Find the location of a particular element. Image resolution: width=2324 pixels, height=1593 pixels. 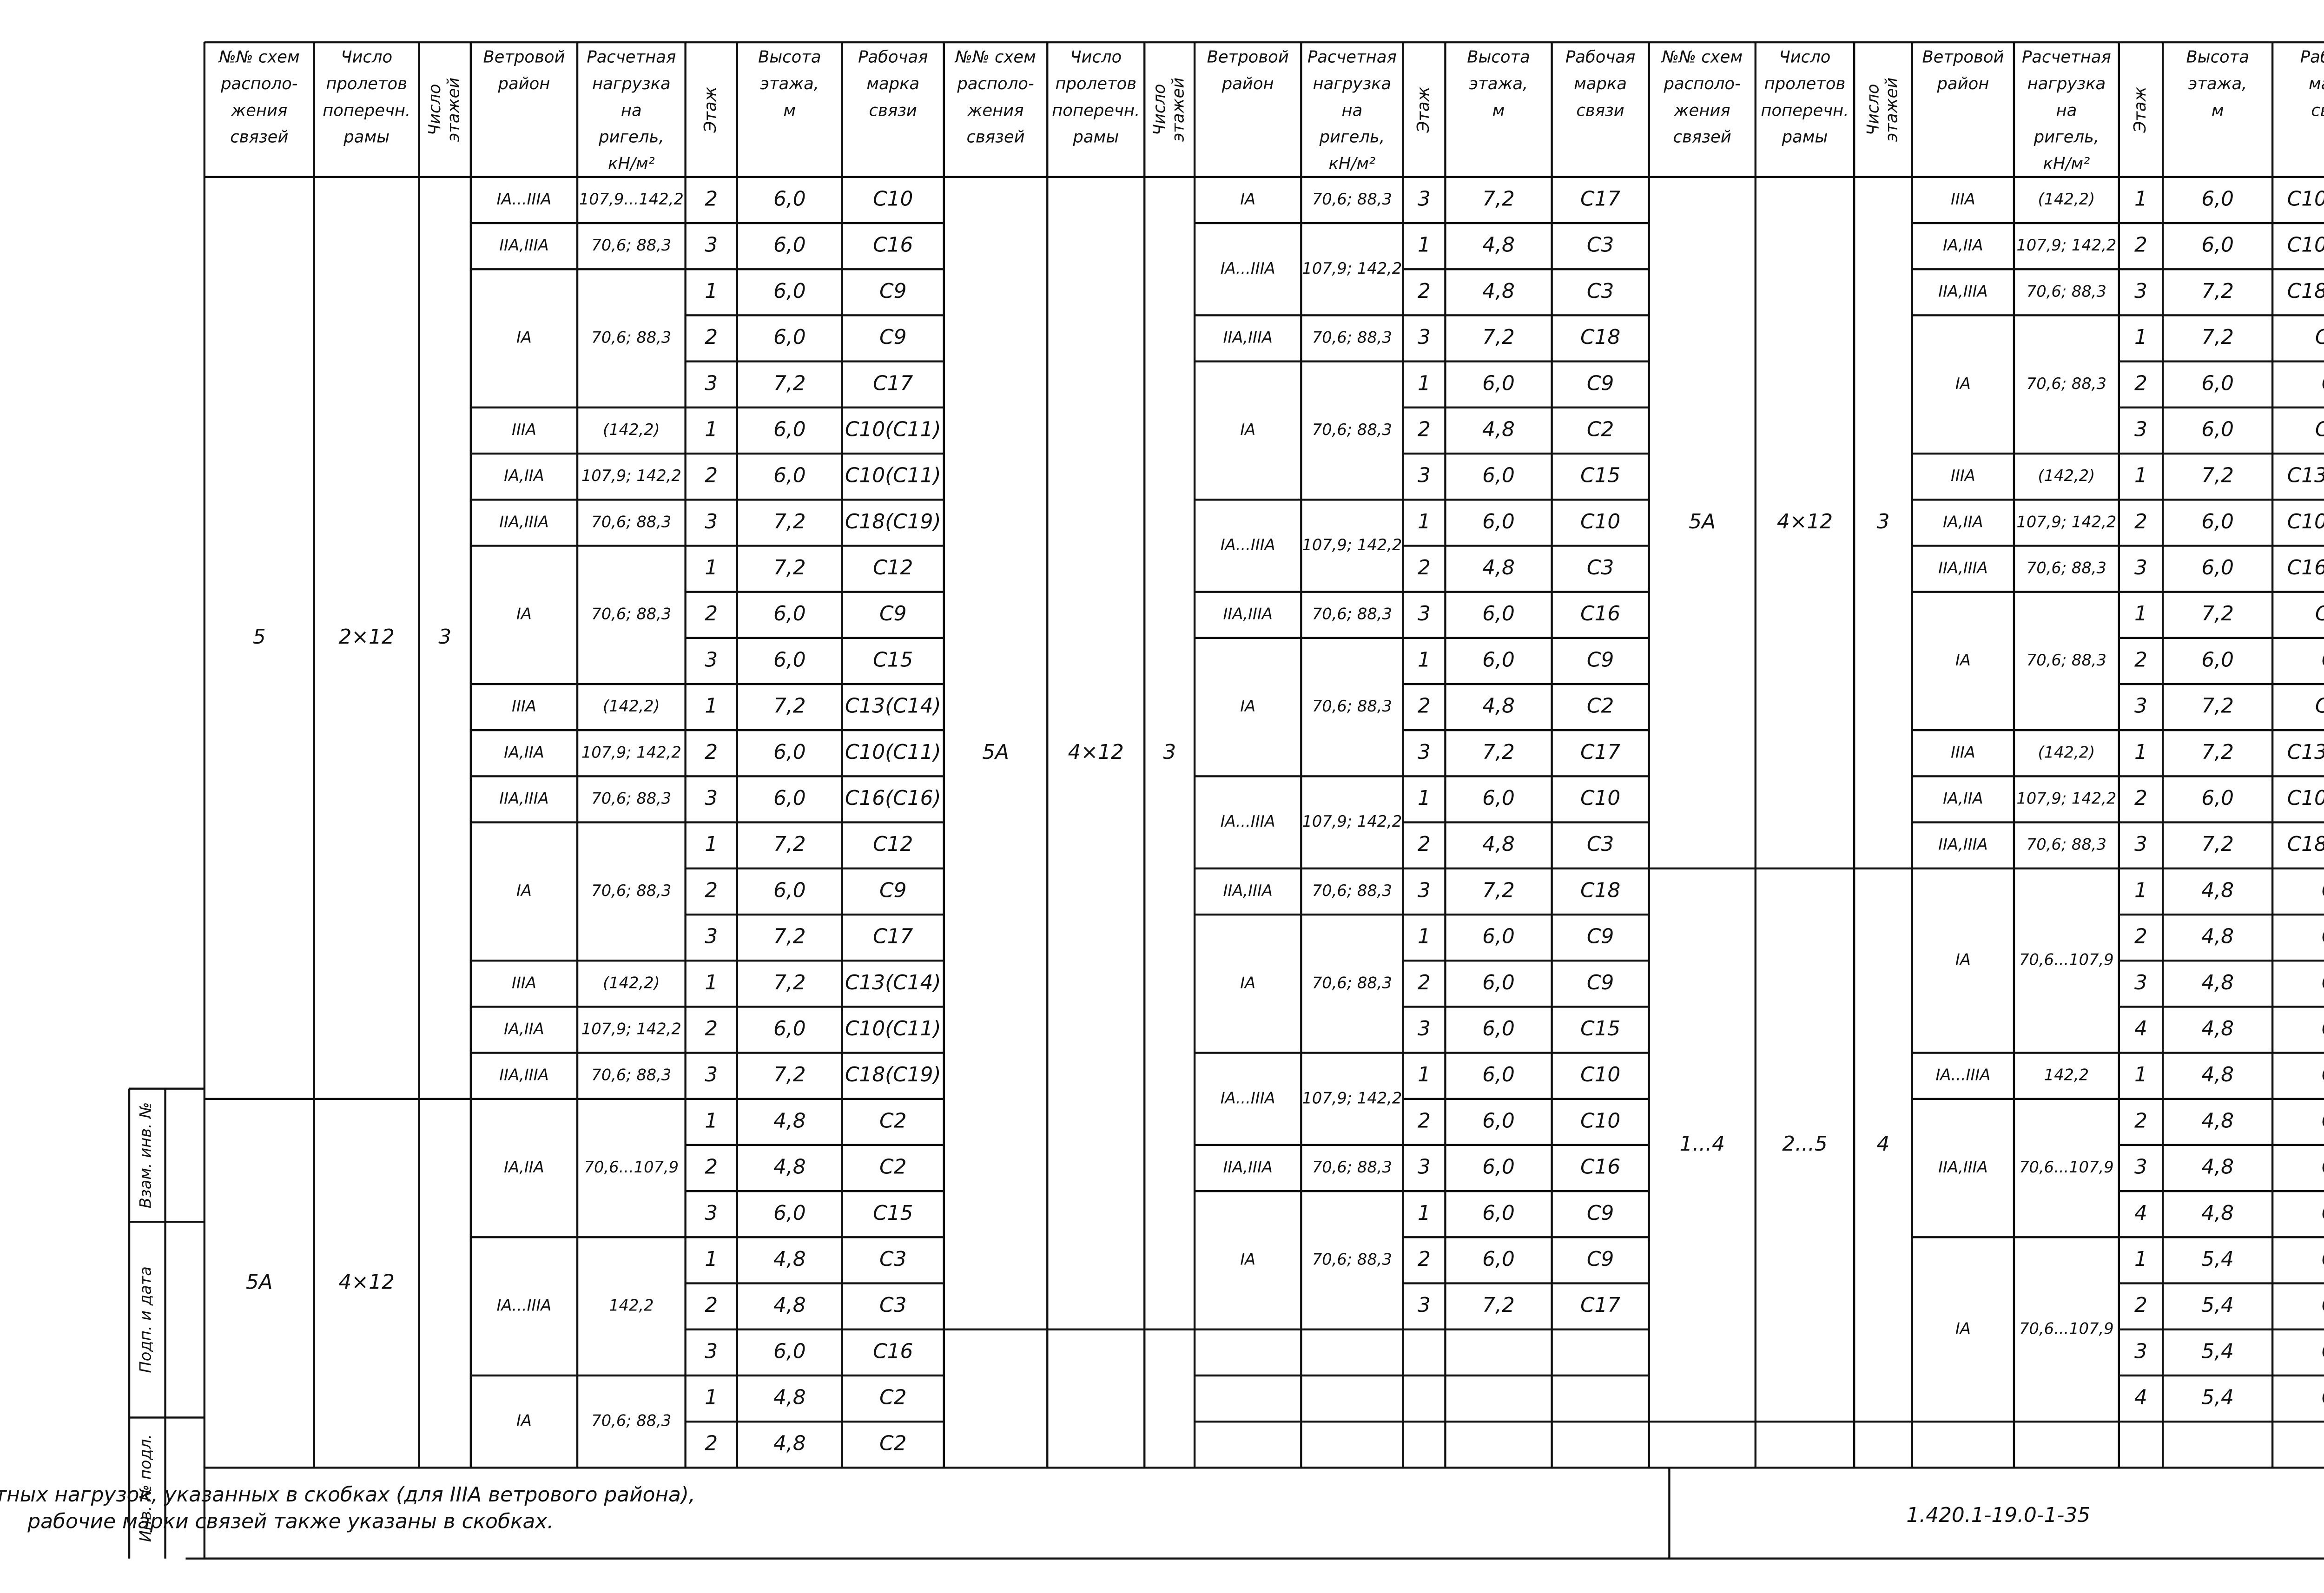

table-cell: С5 is located at coordinates (2323, 1305).